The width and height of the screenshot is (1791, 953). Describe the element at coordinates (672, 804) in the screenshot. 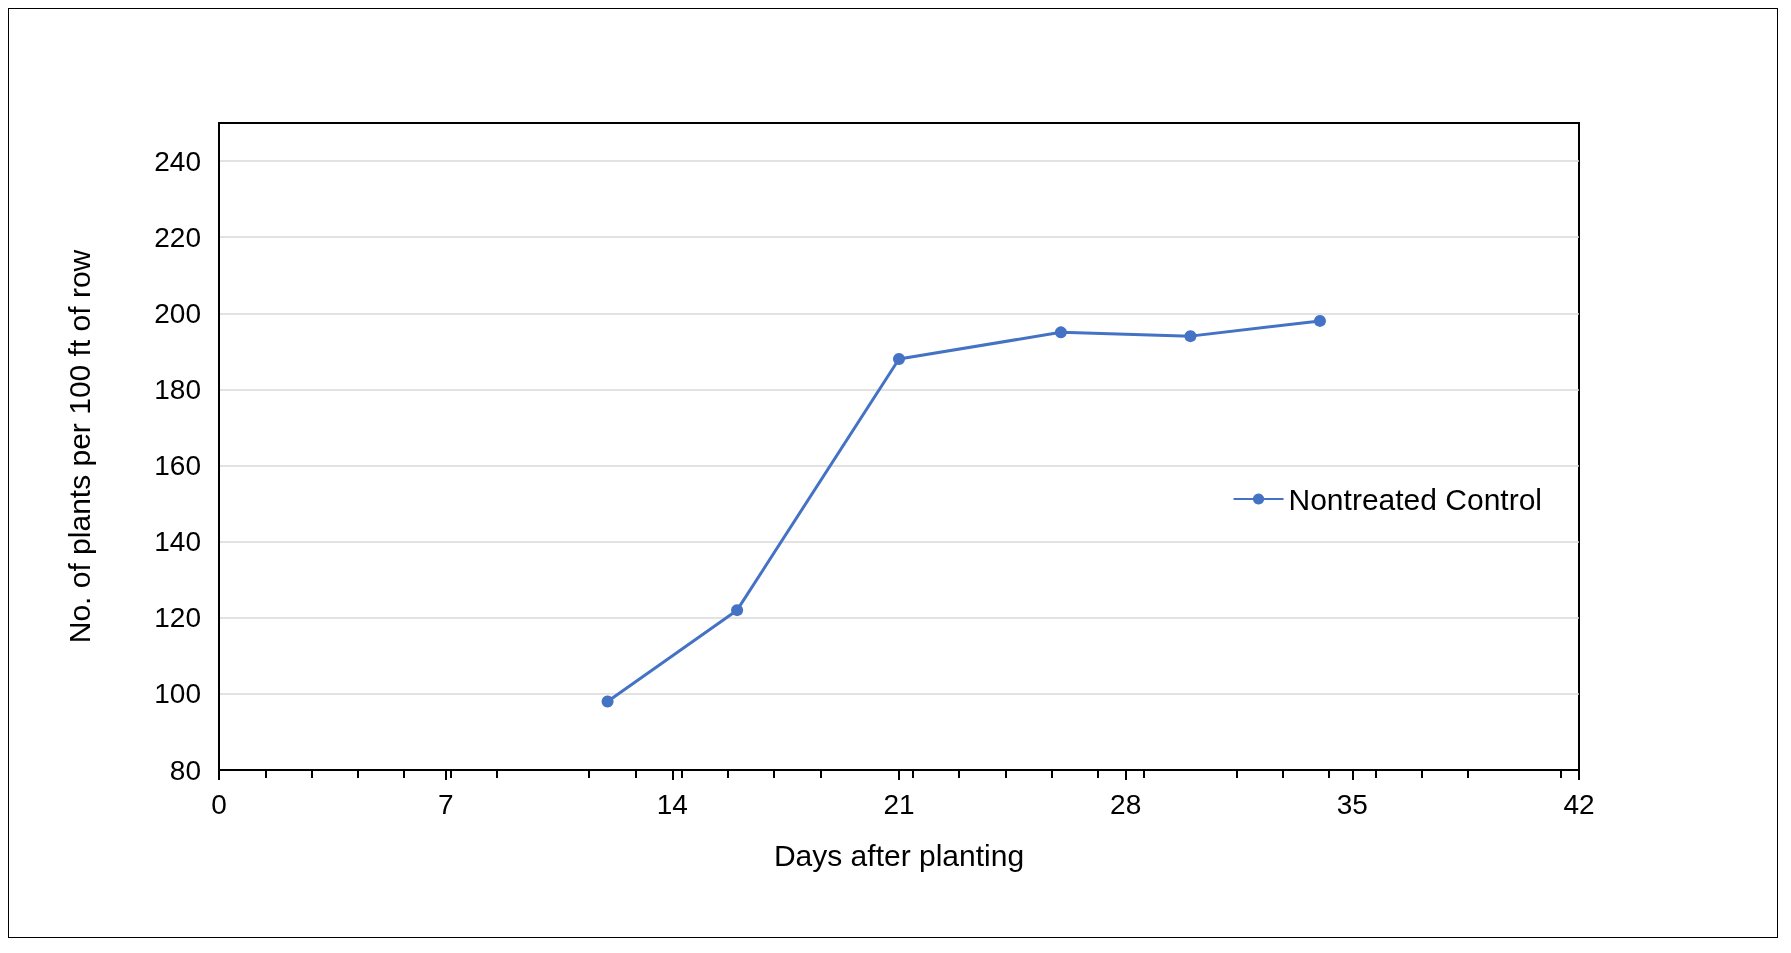

I see `x-tick-label: 14` at that location.